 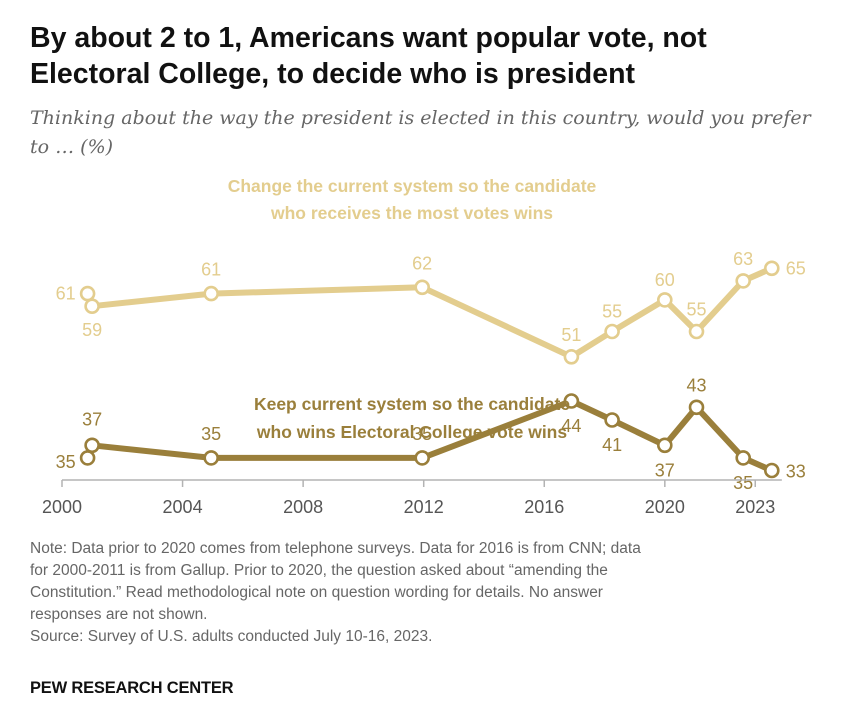 I want to click on x-tick-label: 2012, so click(x=424, y=507).